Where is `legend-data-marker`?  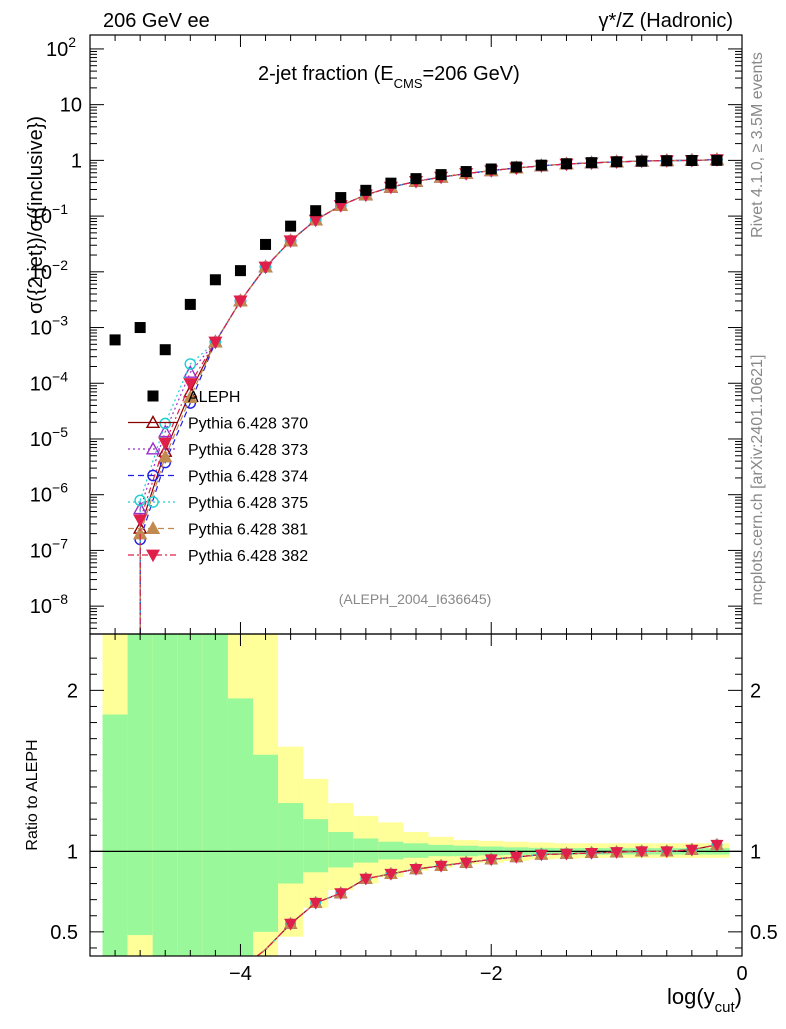
legend-data-marker is located at coordinates (153, 396).